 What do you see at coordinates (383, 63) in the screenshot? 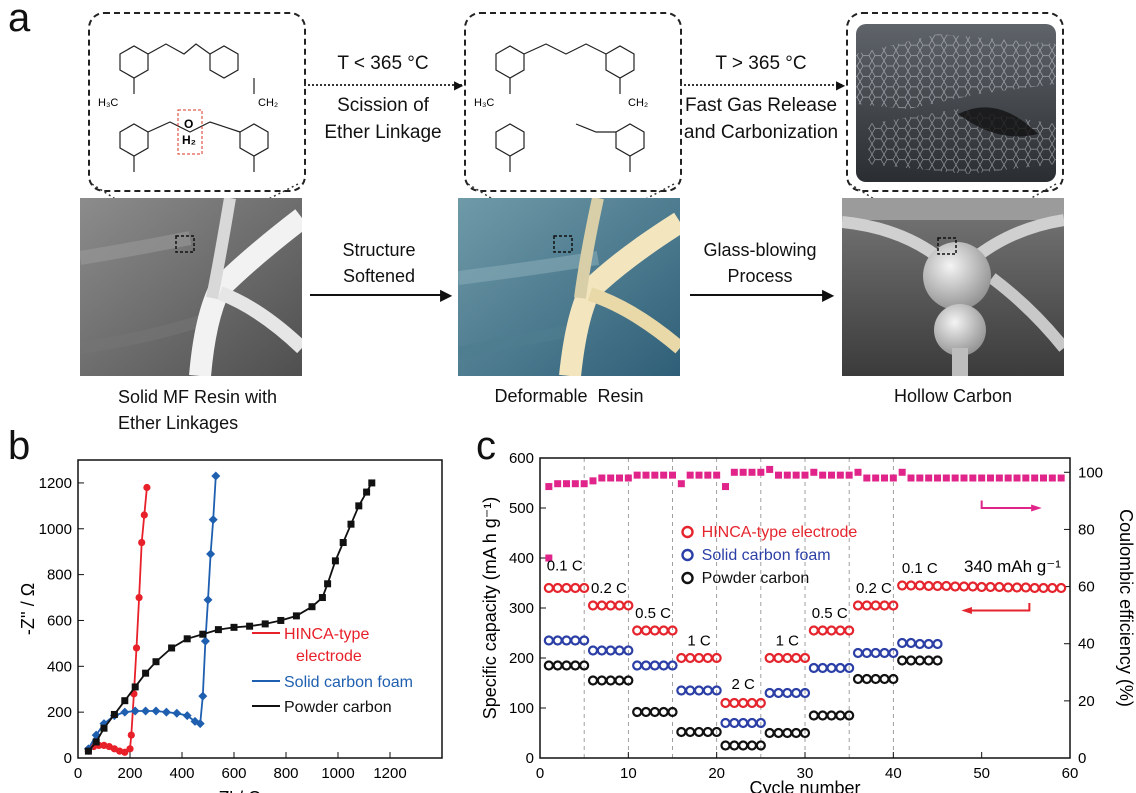
I see `step-1-temperature: T < 365 °C` at bounding box center [383, 63].